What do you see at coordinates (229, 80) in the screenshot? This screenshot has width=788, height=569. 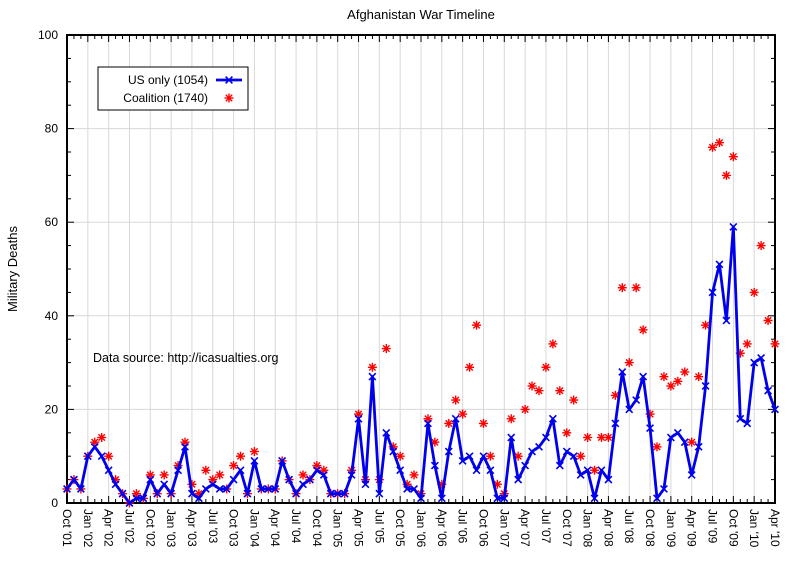 I see `legend-sample-us-marker` at bounding box center [229, 80].